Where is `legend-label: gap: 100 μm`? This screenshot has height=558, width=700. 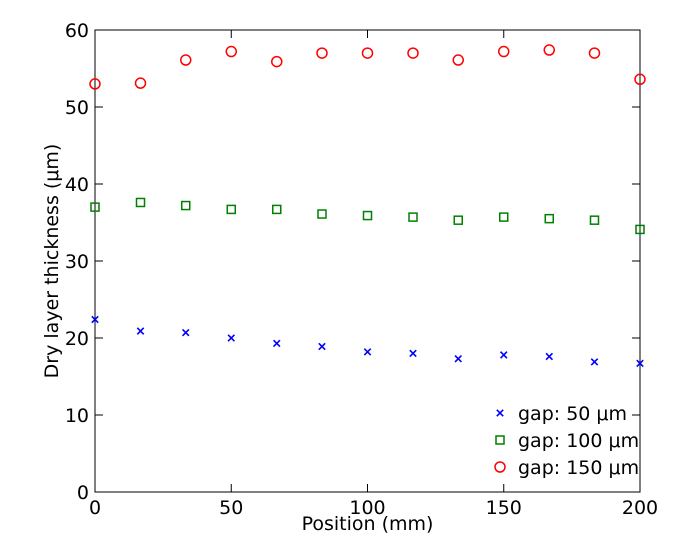
legend-label: gap: 100 μm is located at coordinates (578, 441).